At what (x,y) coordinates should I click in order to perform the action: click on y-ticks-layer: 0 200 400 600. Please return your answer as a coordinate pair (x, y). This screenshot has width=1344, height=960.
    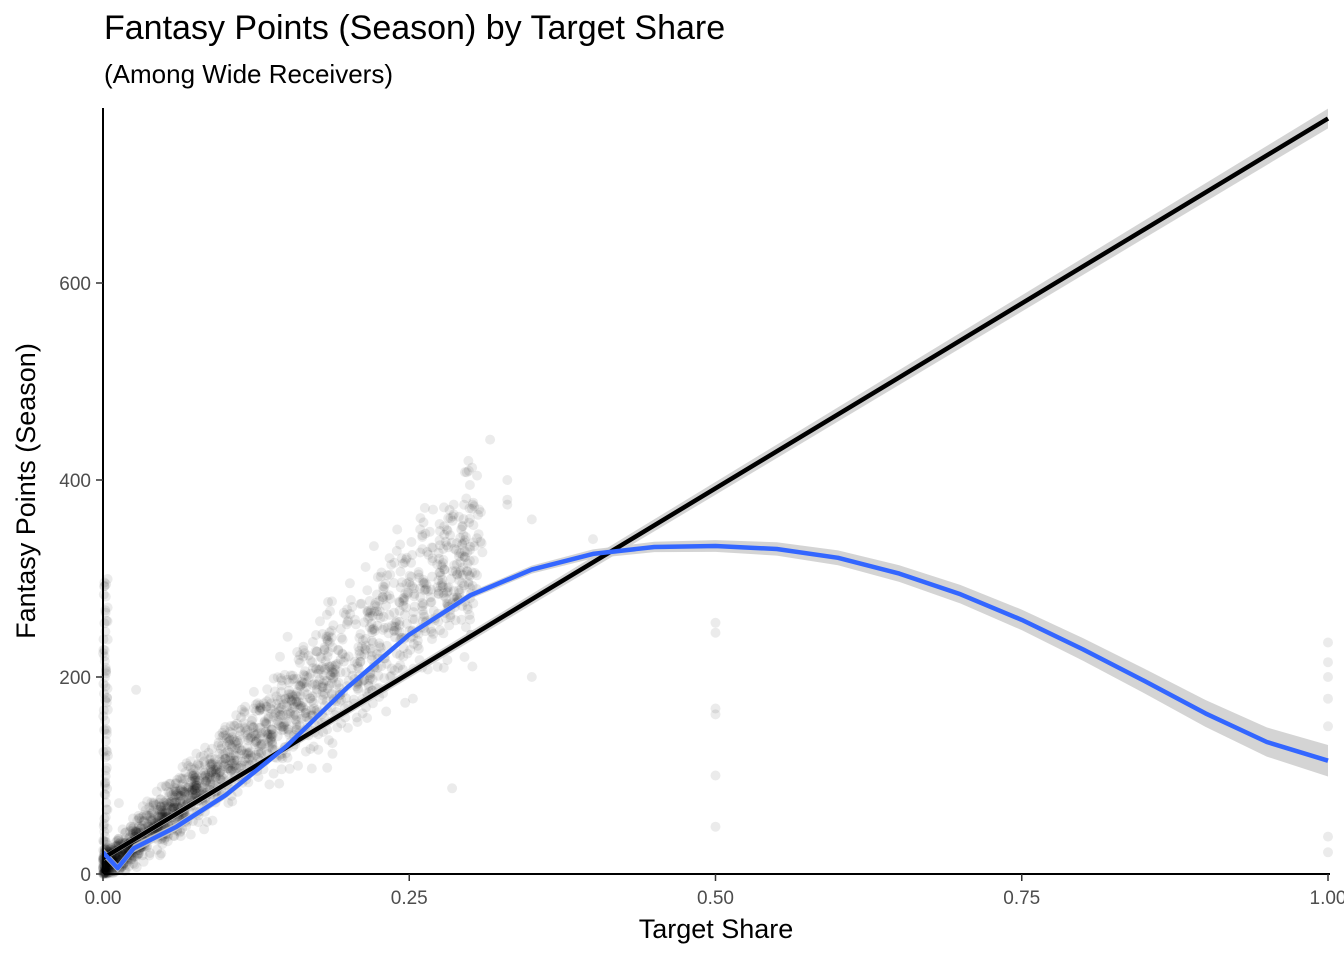
    Looking at the image, I should click on (81, 580).